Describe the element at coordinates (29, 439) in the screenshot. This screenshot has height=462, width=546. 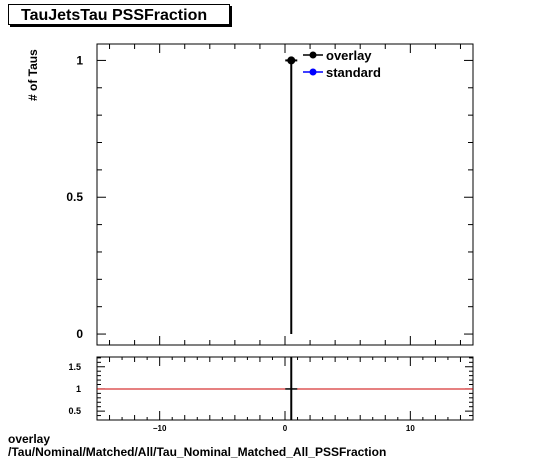
I see `footer-run-label: overlay` at that location.